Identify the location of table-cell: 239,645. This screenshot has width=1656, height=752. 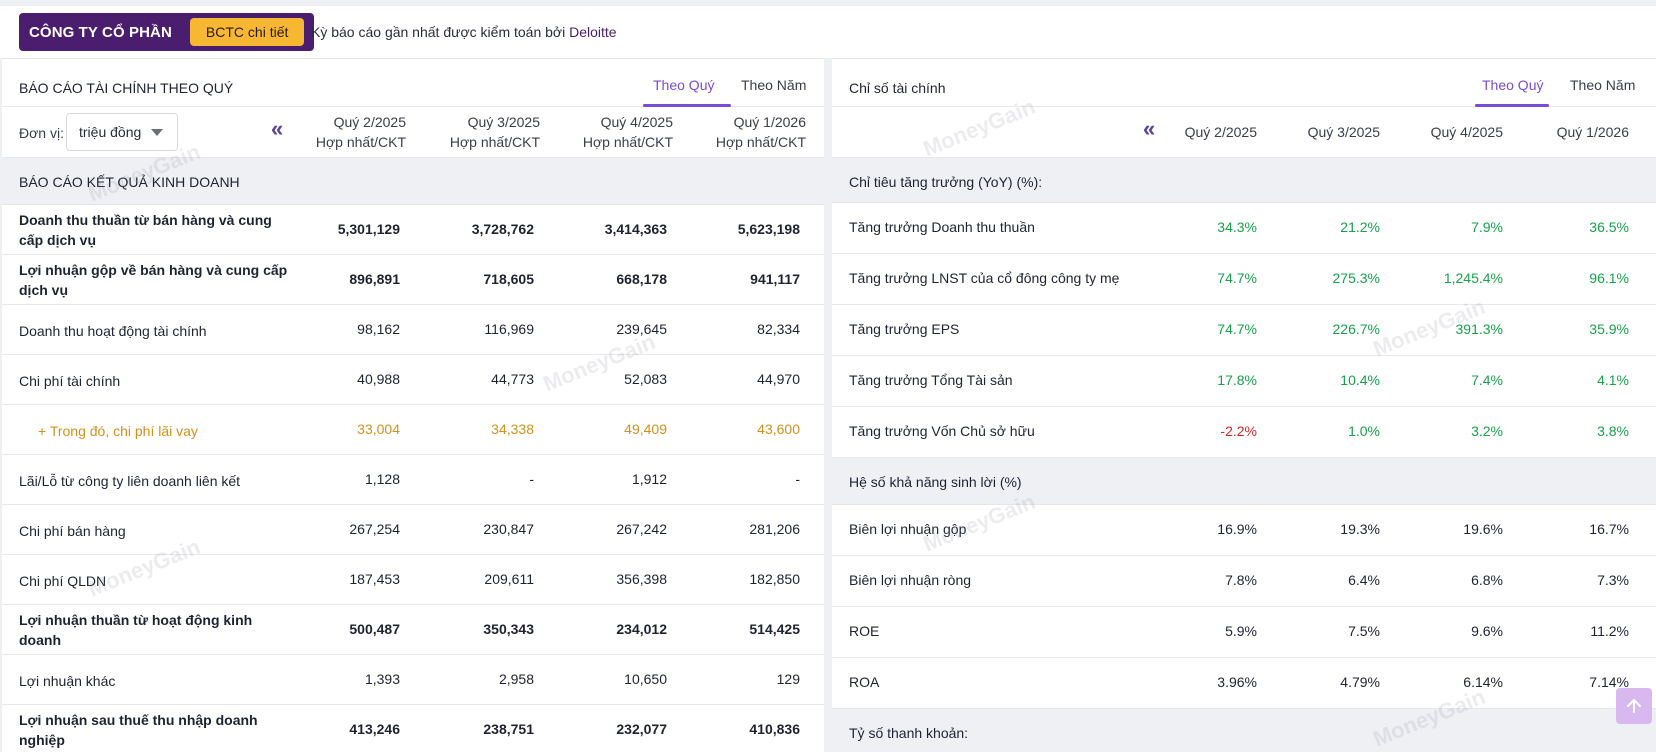
(641, 329).